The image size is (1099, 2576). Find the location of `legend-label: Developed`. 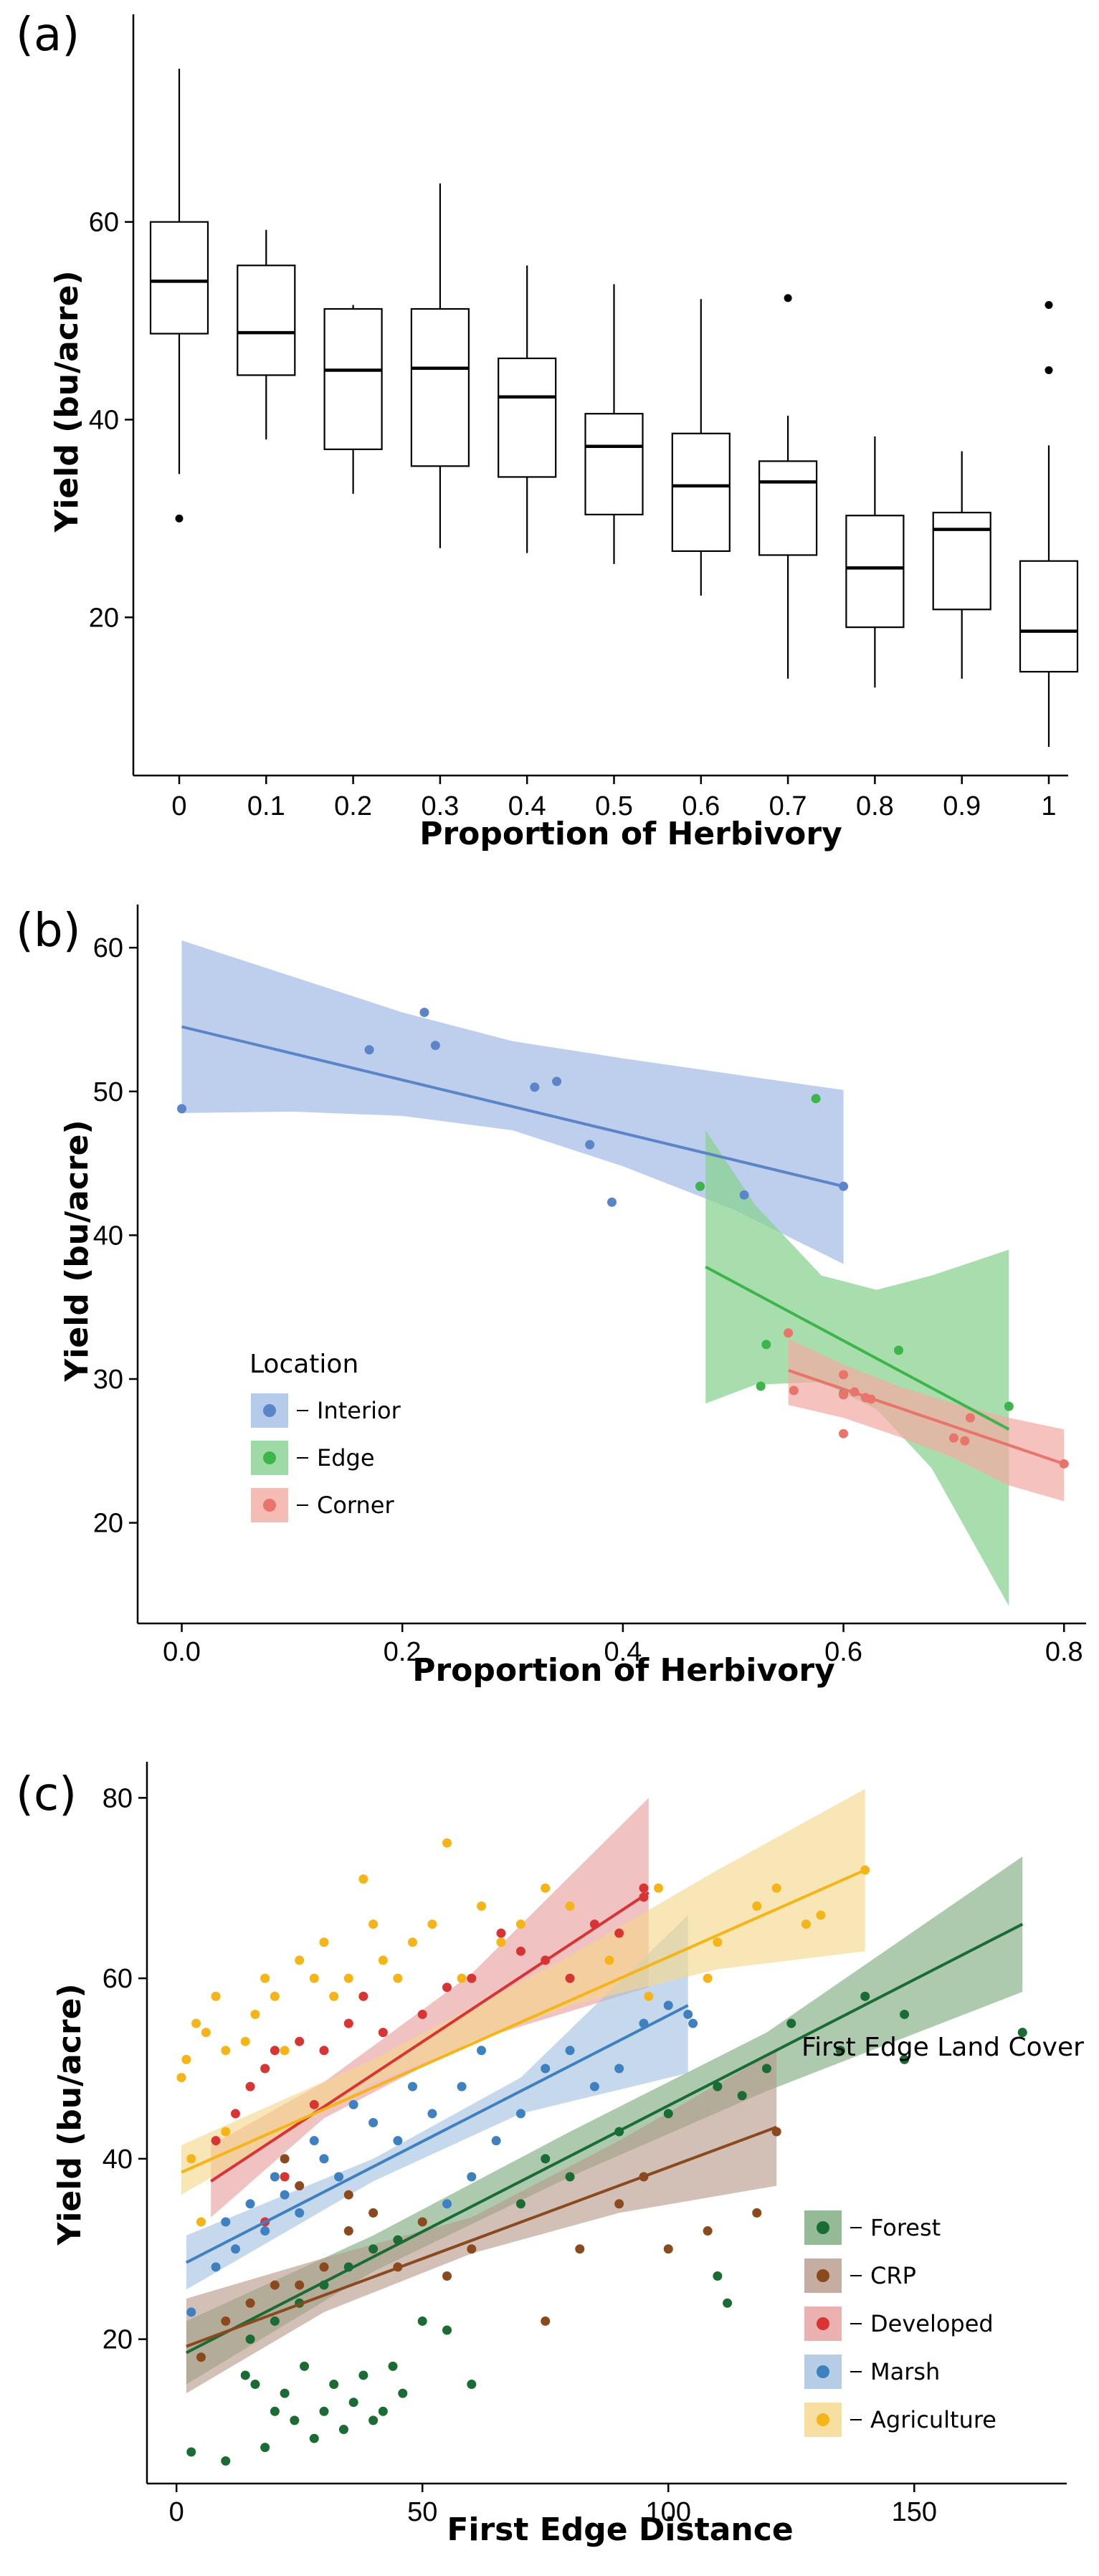

legend-label: Developed is located at coordinates (932, 2323).